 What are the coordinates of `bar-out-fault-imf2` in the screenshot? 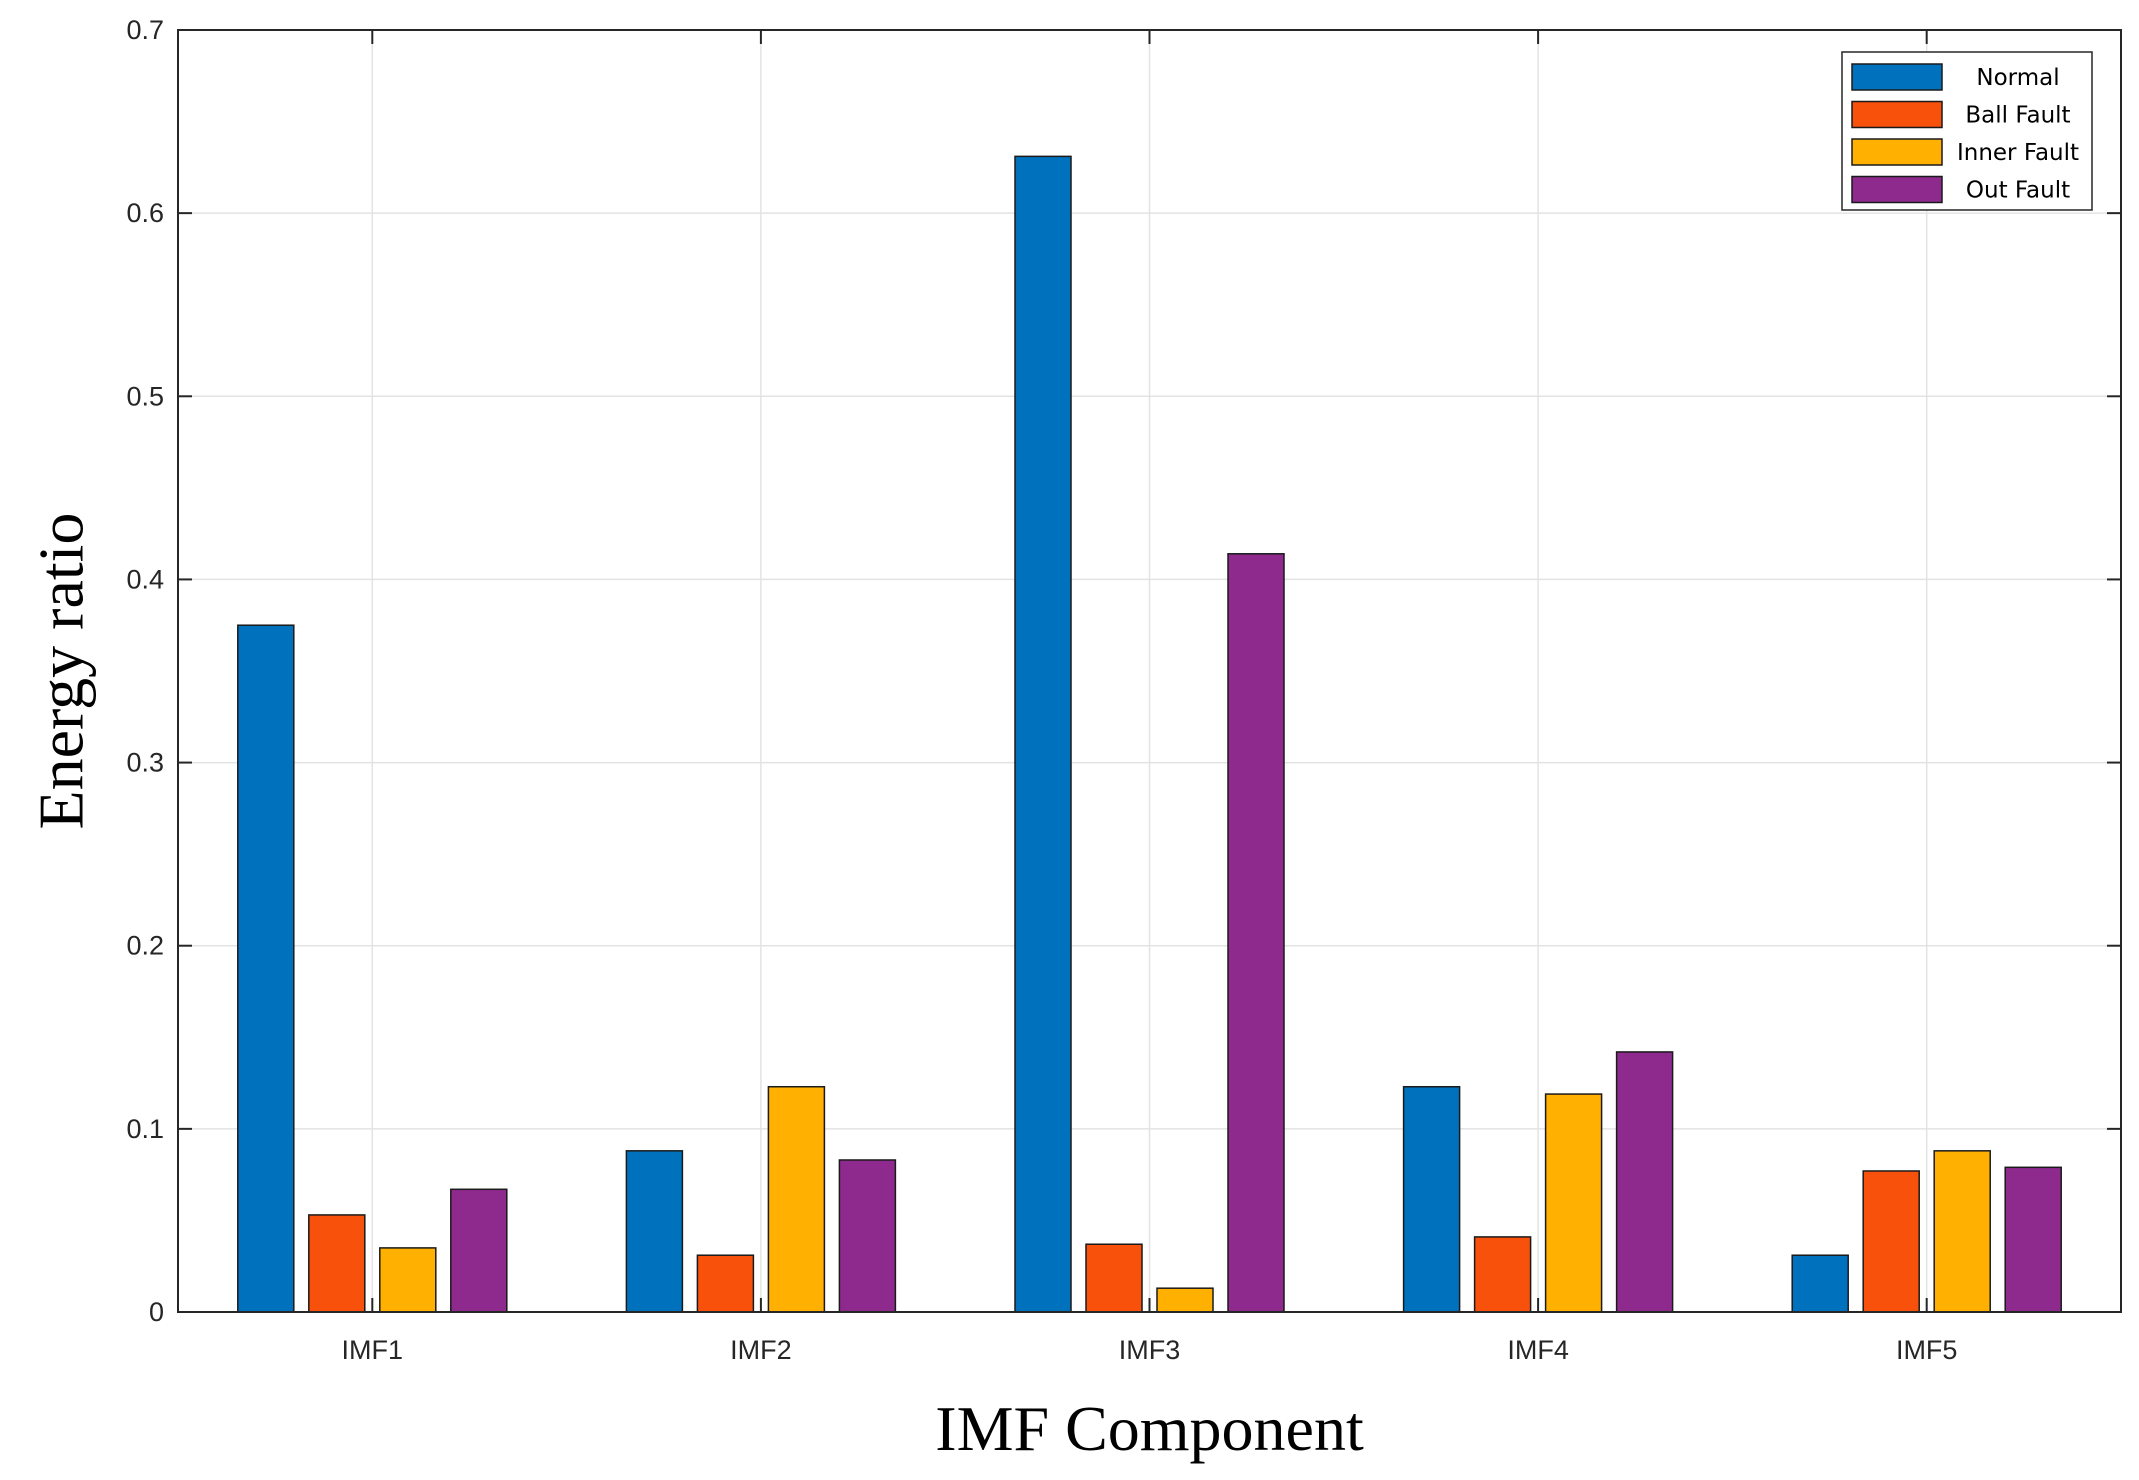 It's located at (867, 1236).